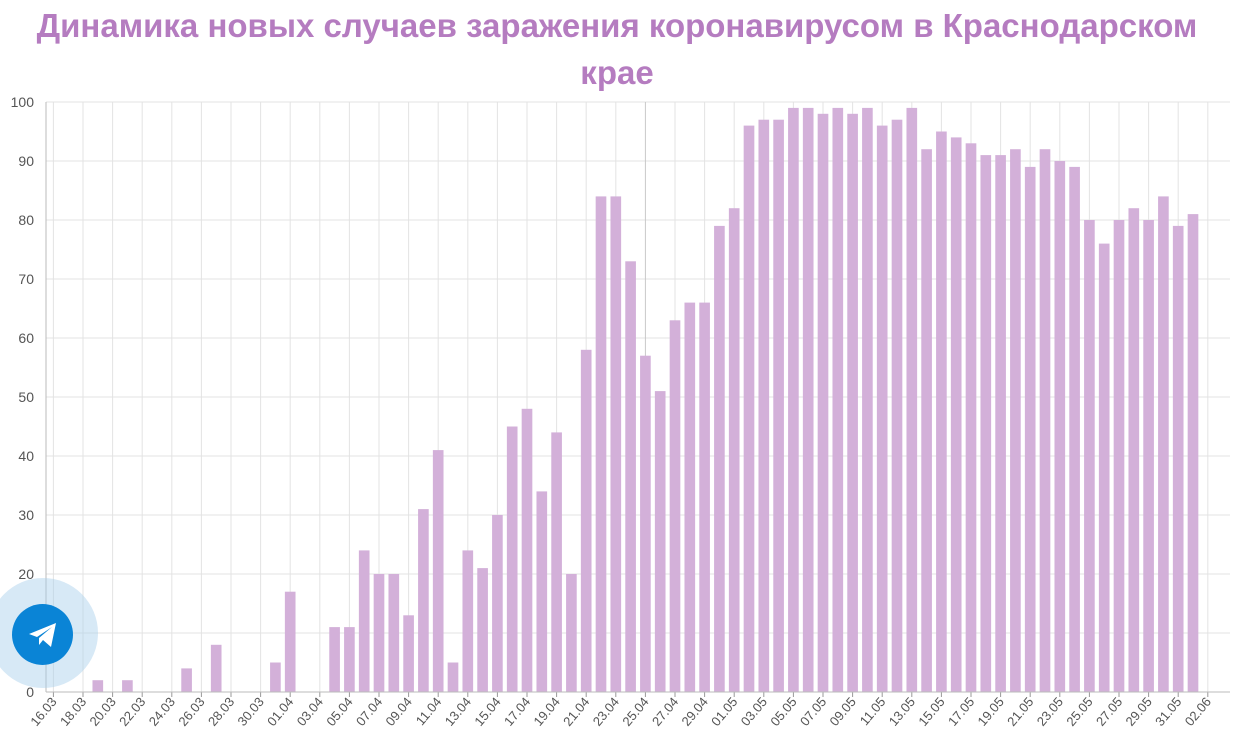 The image size is (1234, 742). I want to click on x-tick-label: 07.05, so click(813, 711).